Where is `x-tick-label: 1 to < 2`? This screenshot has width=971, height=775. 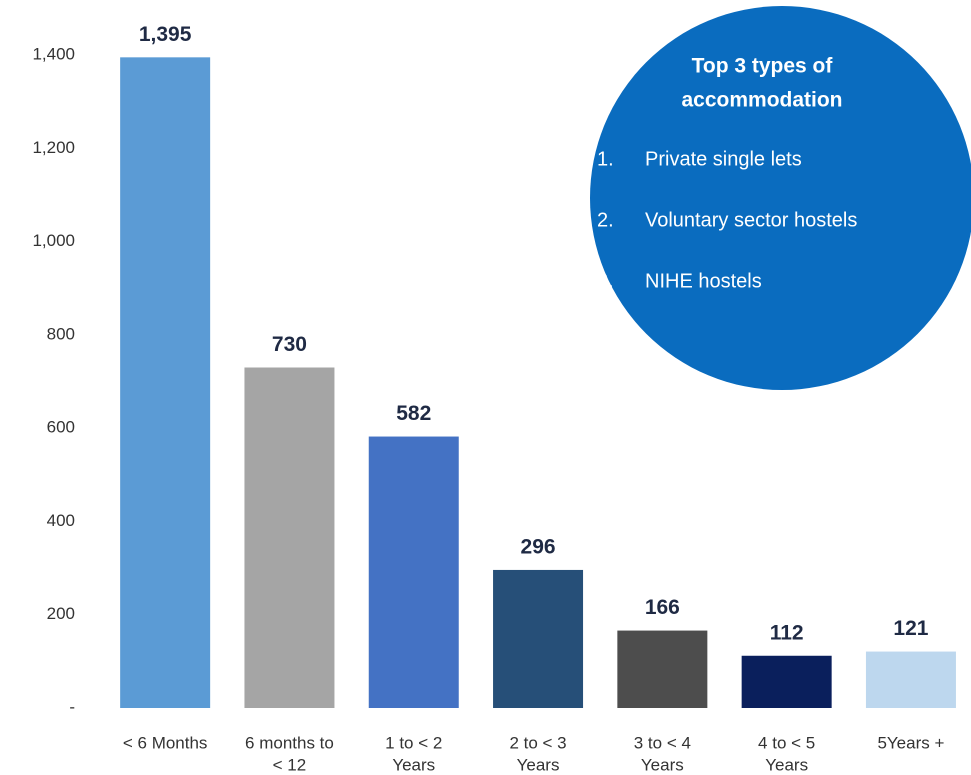 x-tick-label: 1 to < 2 is located at coordinates (413, 742).